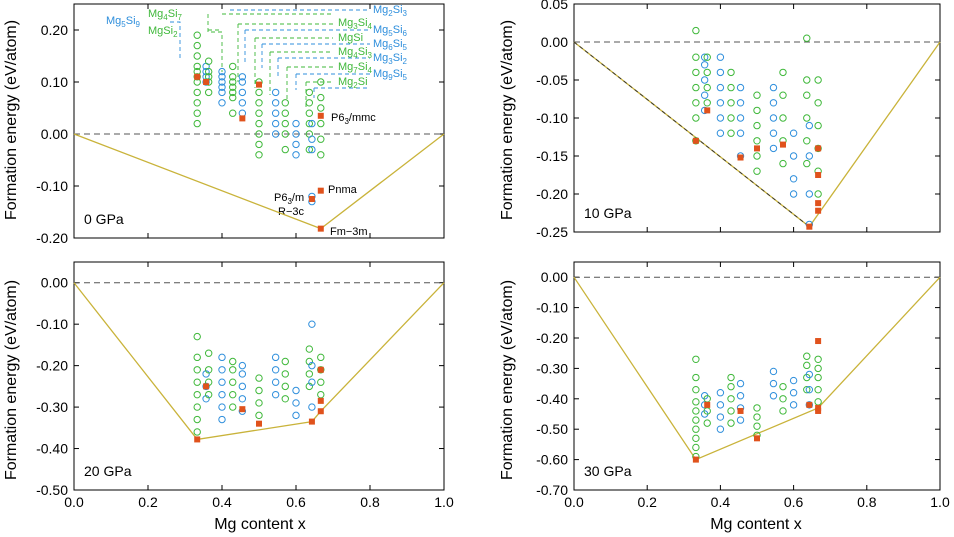 The image size is (954, 537). Describe the element at coordinates (552, 399) in the screenshot. I see `y-tick-label: -0.40` at that location.